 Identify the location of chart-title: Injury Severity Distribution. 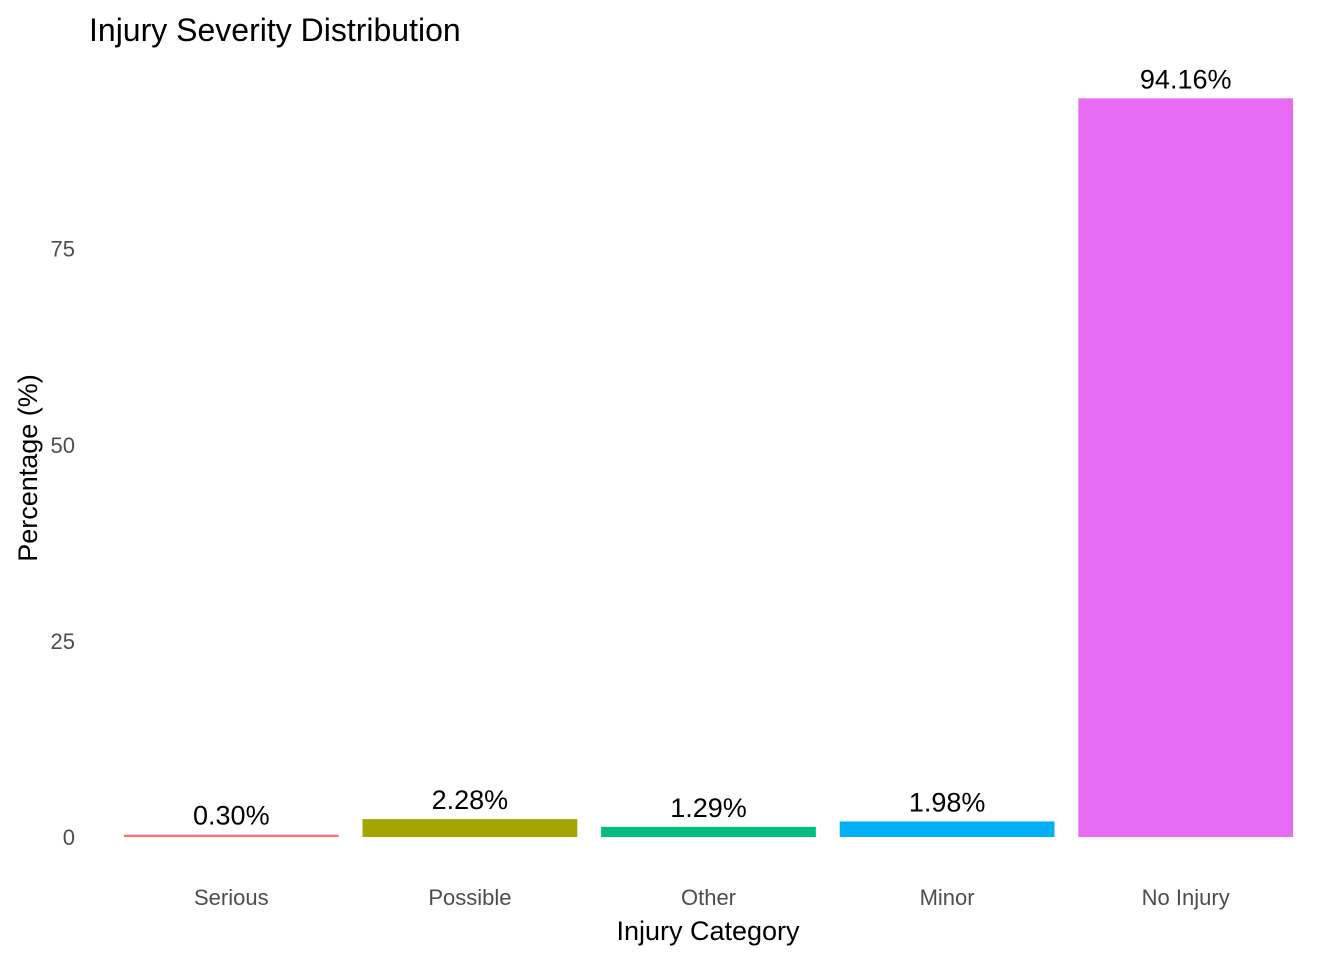
(275, 30).